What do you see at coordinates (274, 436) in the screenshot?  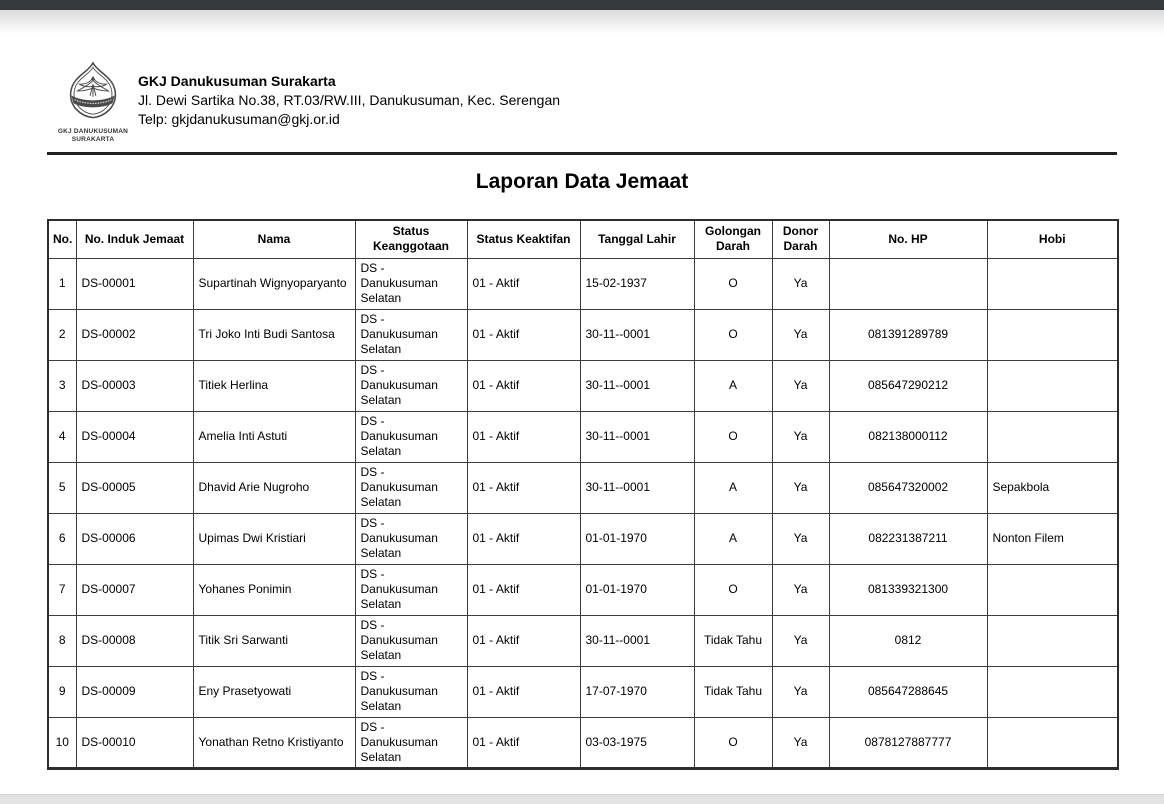 I see `table-cell: Amelia Inti Astuti` at bounding box center [274, 436].